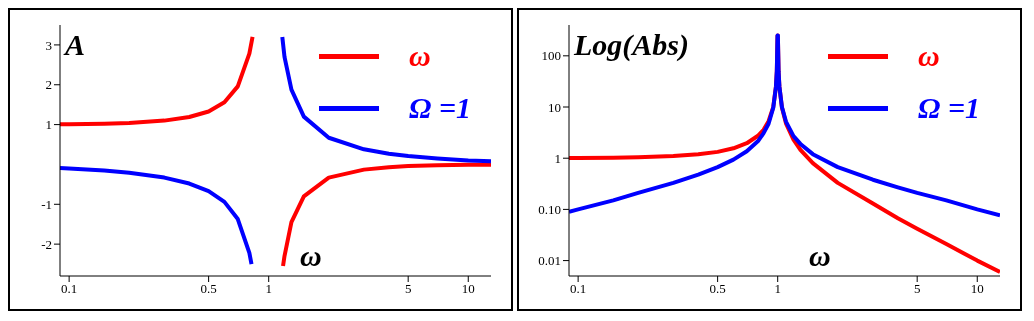 The width and height of the screenshot is (1034, 321). What do you see at coordinates (46, 244) in the screenshot?
I see `y-tick-label: -2` at bounding box center [46, 244].